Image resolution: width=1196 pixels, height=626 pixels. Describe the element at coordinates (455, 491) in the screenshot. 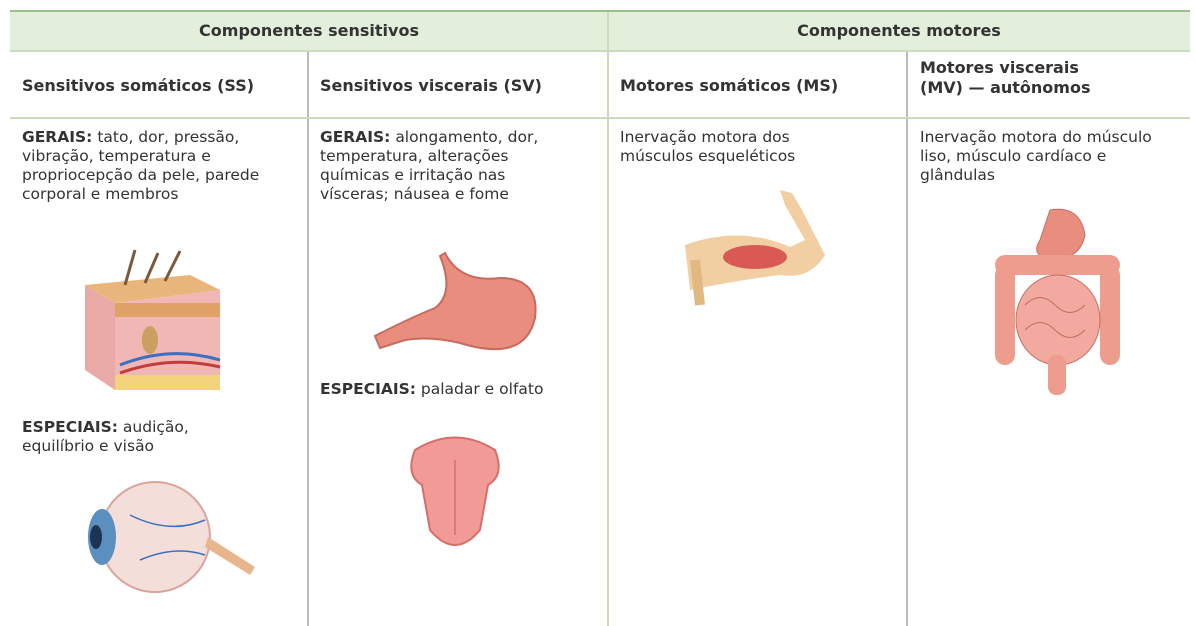

I see `tongue-illustration` at that location.